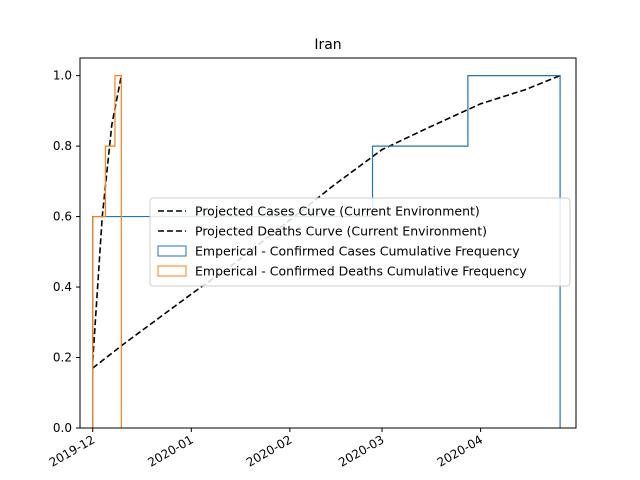 The width and height of the screenshot is (640, 480). Describe the element at coordinates (327, 45) in the screenshot. I see `chart-title: Iran` at that location.